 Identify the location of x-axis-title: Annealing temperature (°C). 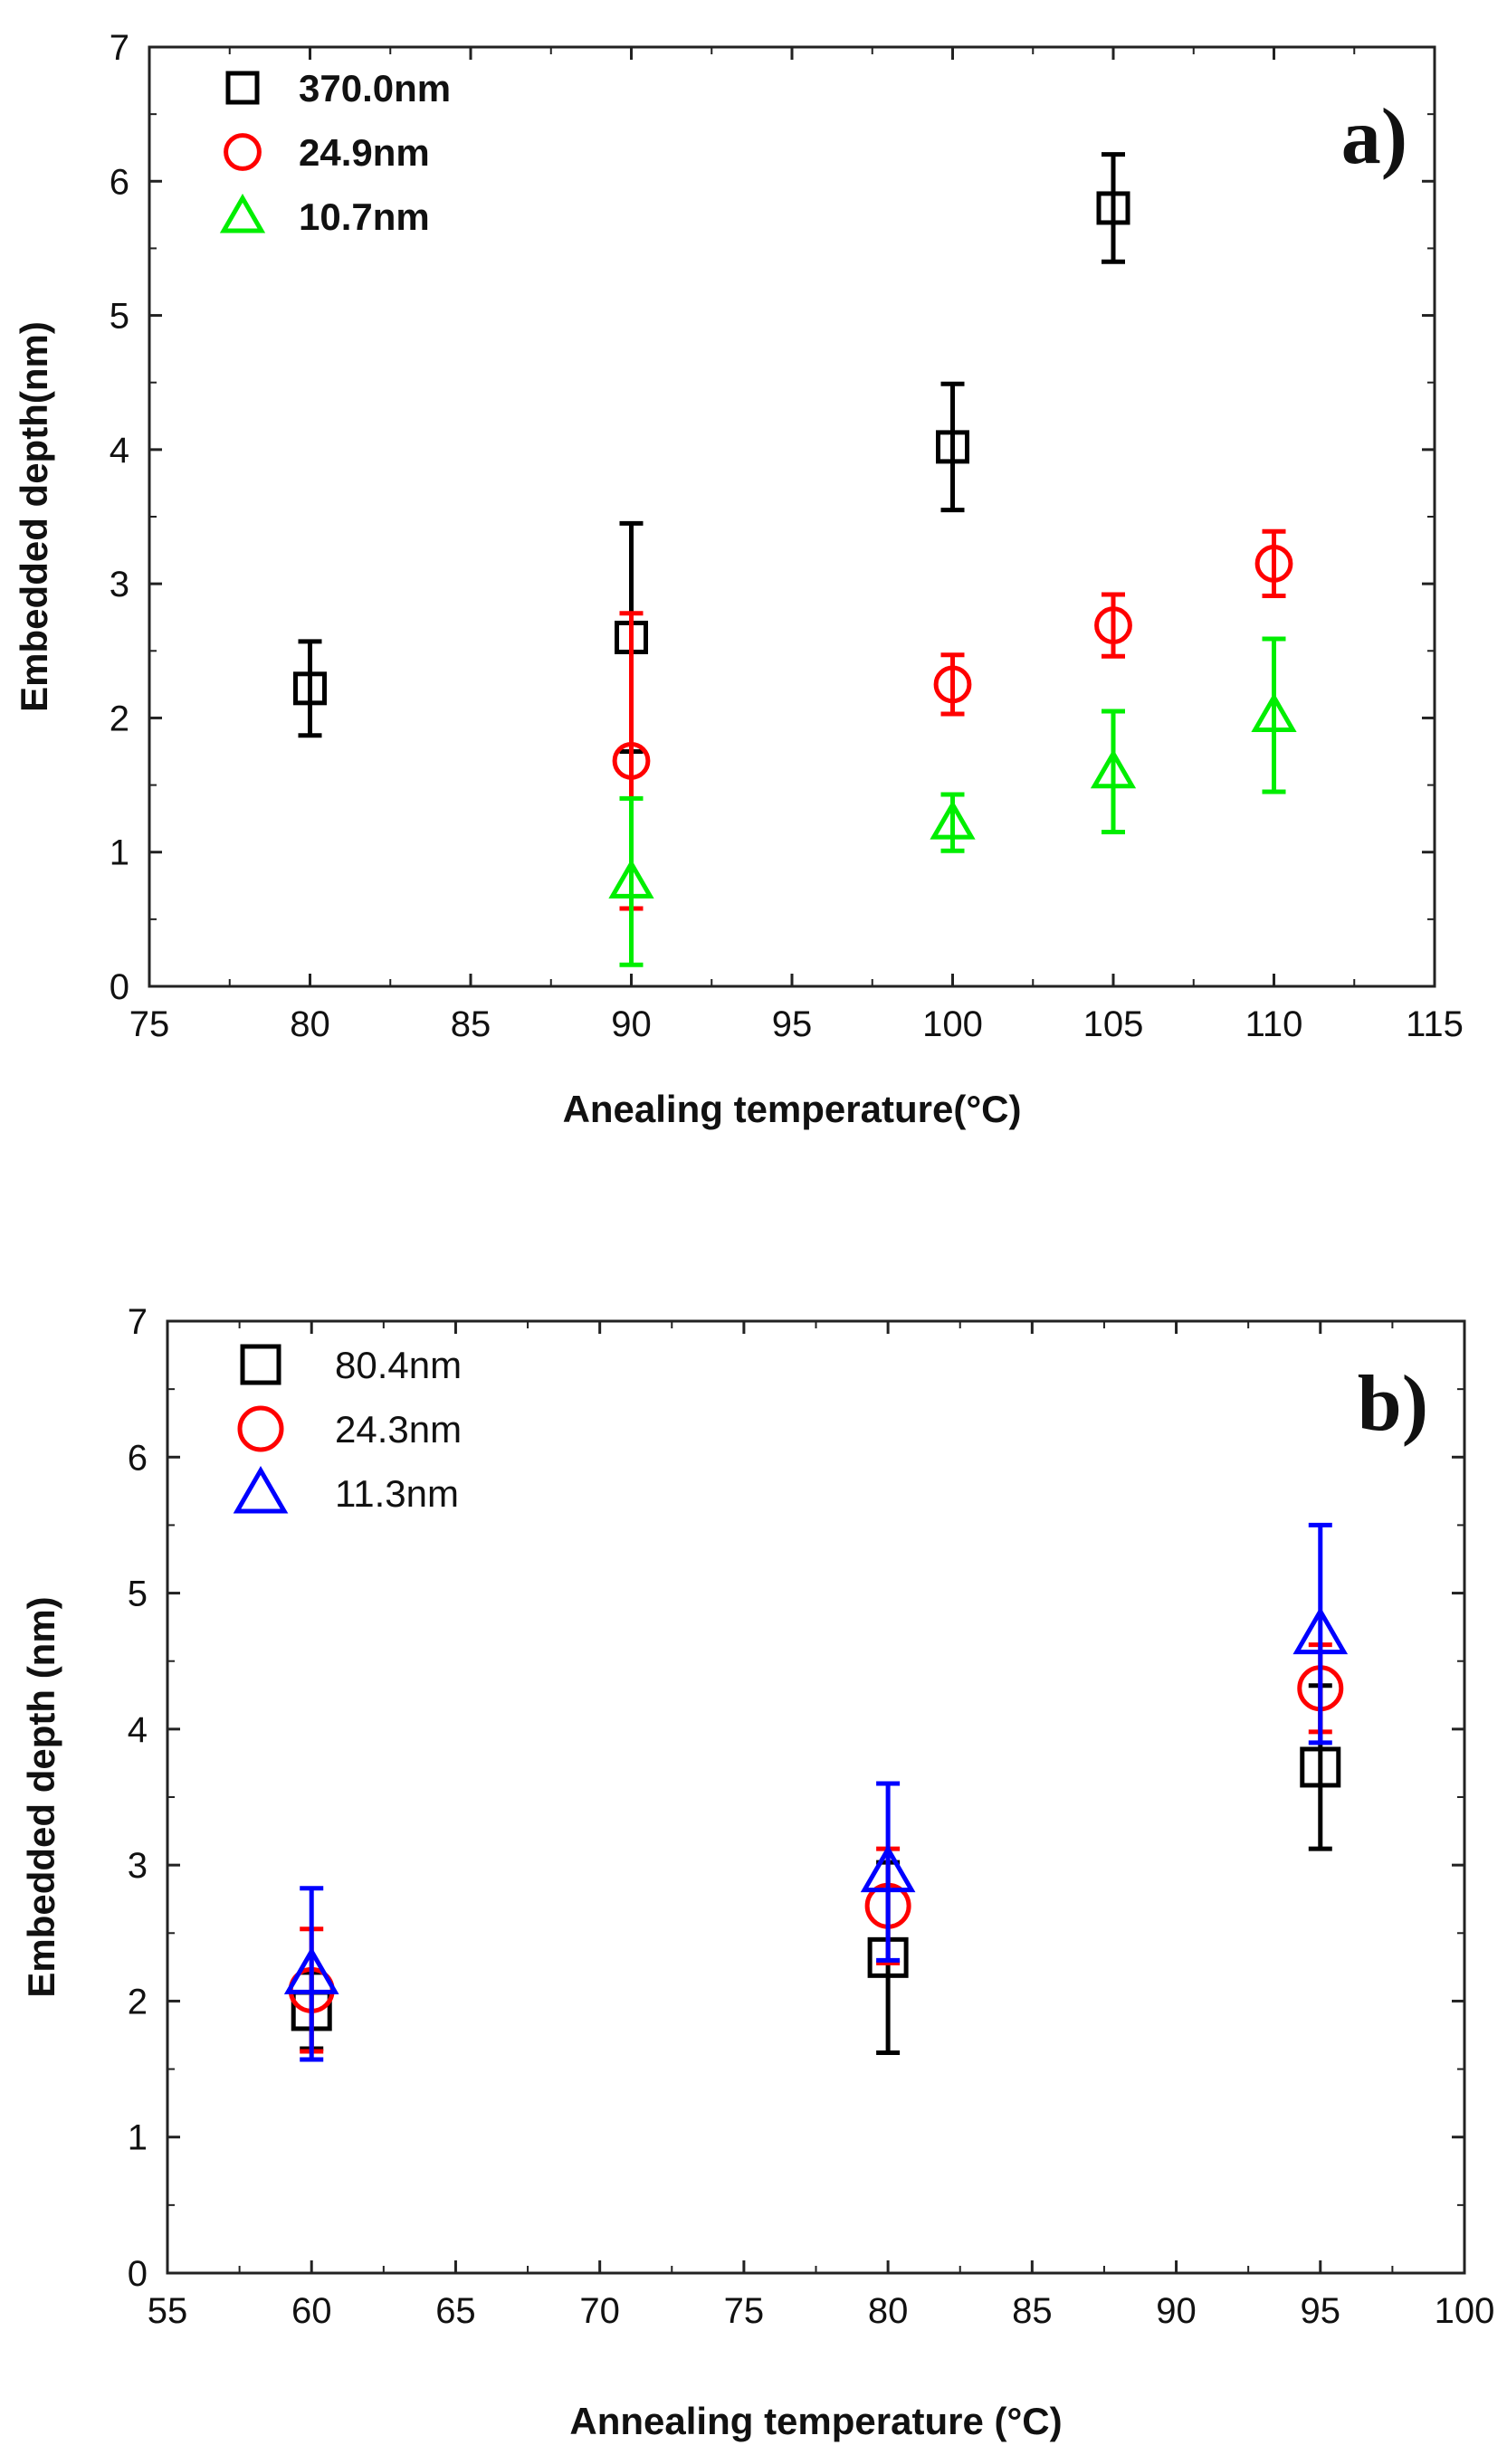
(815, 2421).